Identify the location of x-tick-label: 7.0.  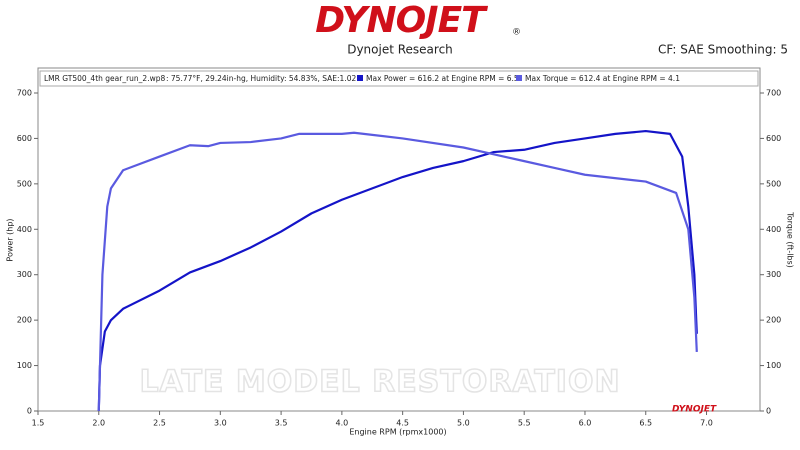
(706, 423).